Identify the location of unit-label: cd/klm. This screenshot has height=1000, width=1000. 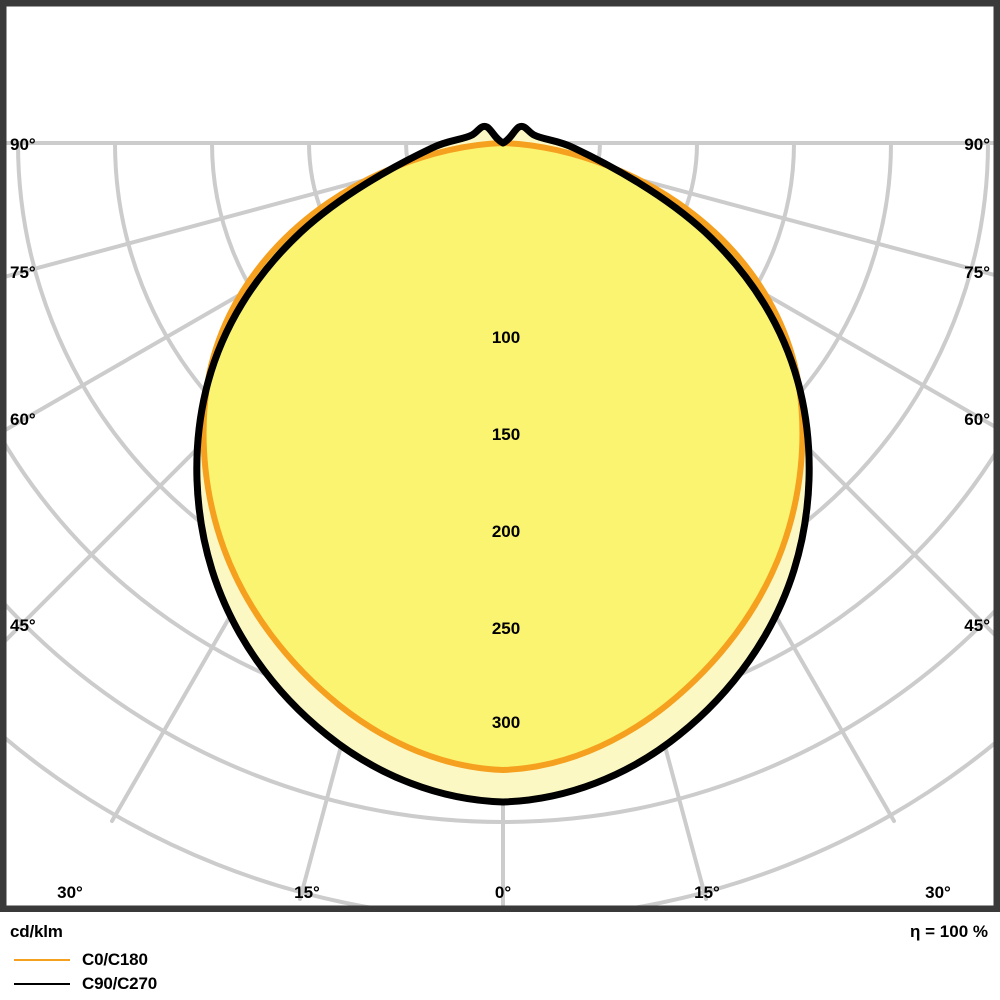
(36, 931).